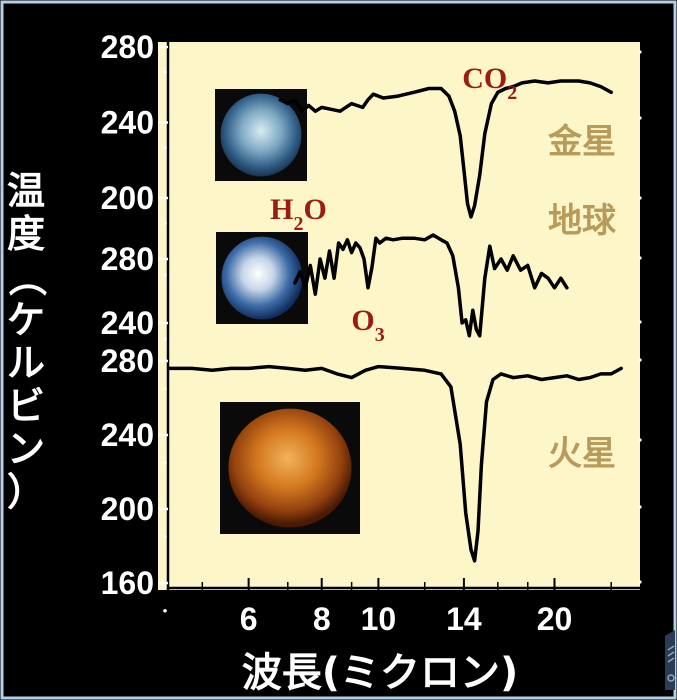  Describe the element at coordinates (25, 406) in the screenshot. I see `y-axis-label-char: ビ` at that location.